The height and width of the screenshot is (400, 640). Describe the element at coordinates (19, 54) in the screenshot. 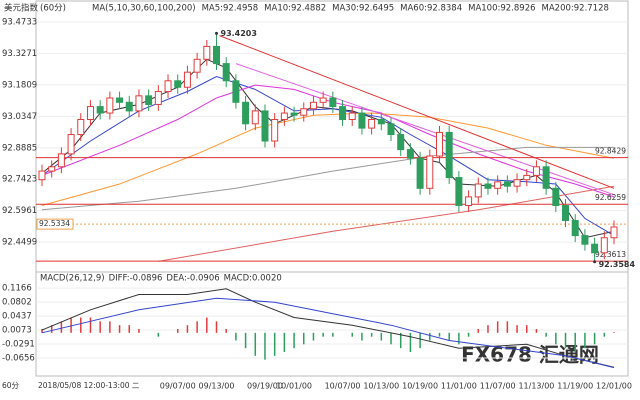

I see `y-tick-label: 93.3271` at that location.